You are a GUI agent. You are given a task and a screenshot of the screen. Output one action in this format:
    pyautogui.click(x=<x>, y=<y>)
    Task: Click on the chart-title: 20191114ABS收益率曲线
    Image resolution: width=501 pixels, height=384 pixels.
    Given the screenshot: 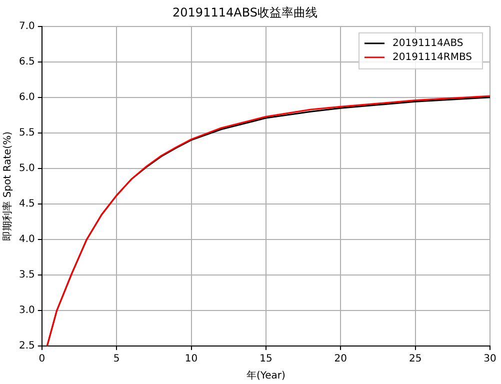 What is the action you would take?
    pyautogui.click(x=245, y=12)
    